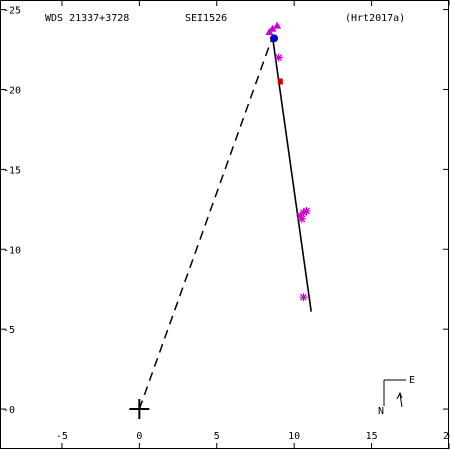 This screenshot has width=450, height=450. What do you see at coordinates (399, 399) in the screenshot?
I see `motion-arrow-icon` at bounding box center [399, 399].